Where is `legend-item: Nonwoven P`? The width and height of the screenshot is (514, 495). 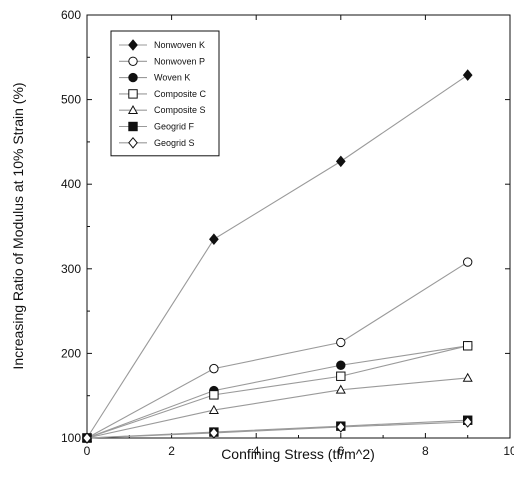 legend-item: Nonwoven P is located at coordinates (162, 61).